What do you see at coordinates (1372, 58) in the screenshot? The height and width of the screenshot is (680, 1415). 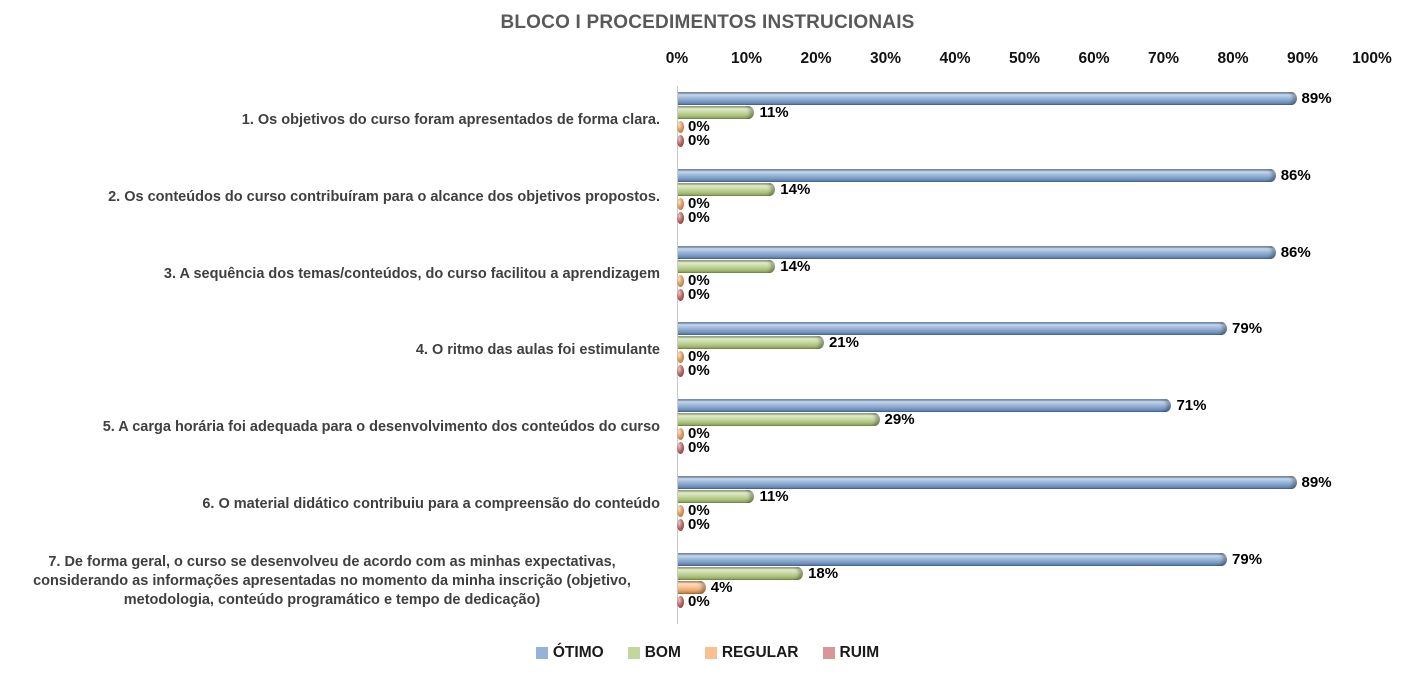 I see `x-axis-tick: 100%` at bounding box center [1372, 58].